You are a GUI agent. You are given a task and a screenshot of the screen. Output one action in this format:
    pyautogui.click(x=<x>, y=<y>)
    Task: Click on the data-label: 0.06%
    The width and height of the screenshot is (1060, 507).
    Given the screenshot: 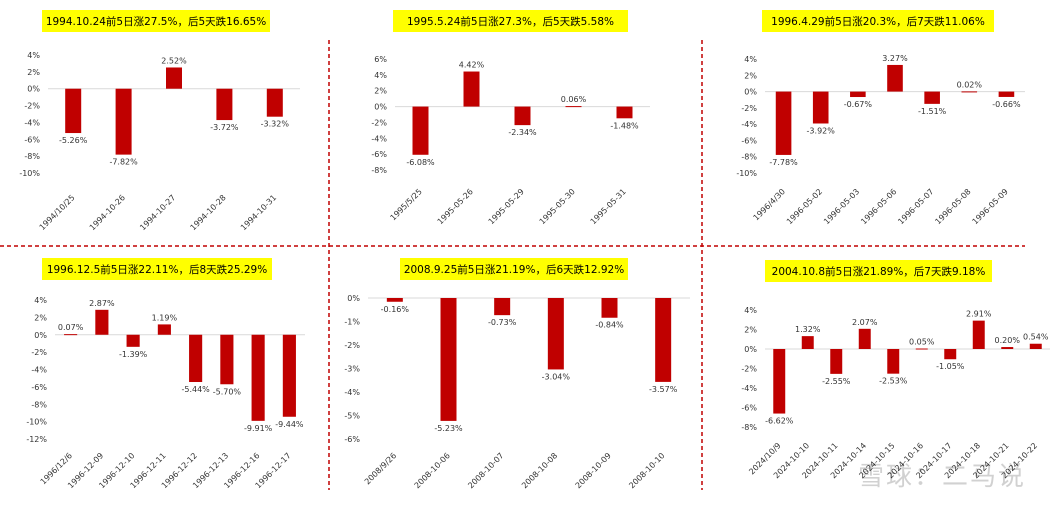 What is the action you would take?
    pyautogui.click(x=574, y=99)
    